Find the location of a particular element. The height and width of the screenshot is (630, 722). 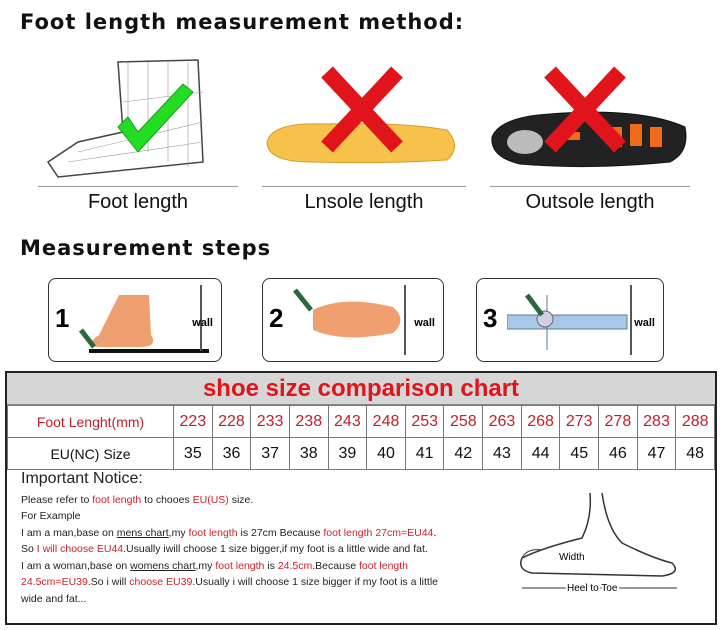

foot-length-cell: 268 is located at coordinates (540, 421).